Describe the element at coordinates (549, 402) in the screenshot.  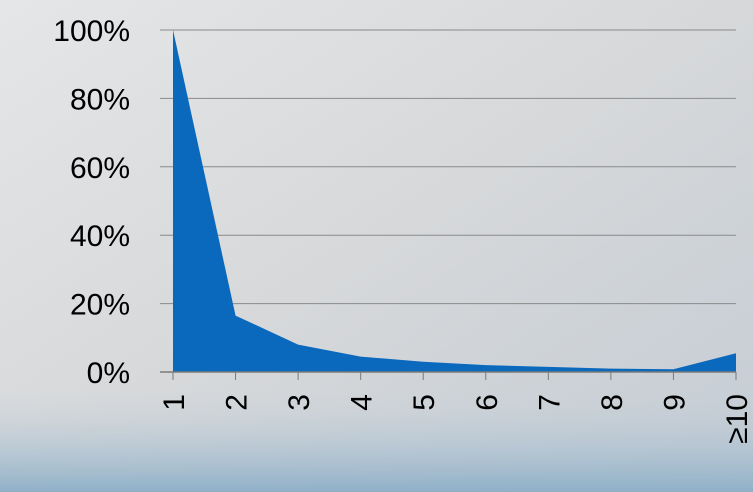
I see `x-tick-label: 7` at that location.